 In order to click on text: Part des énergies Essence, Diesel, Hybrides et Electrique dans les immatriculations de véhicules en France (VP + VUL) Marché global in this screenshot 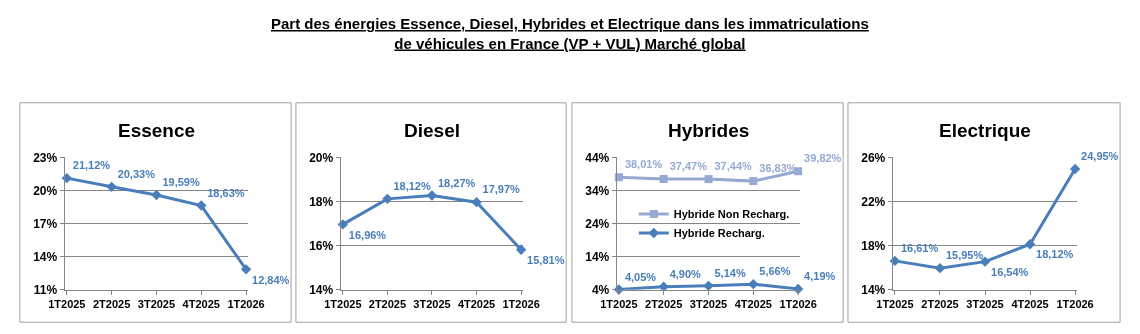, I will do `click(570, 33)`.